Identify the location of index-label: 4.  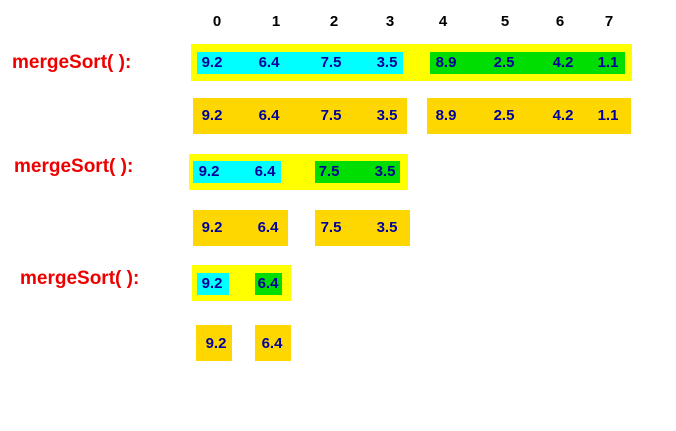
(443, 21).